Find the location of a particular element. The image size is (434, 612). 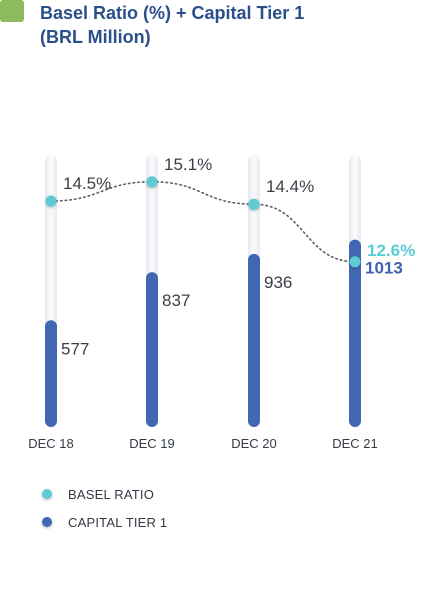

basel-ratio-value-label: 14.4% is located at coordinates (290, 186).